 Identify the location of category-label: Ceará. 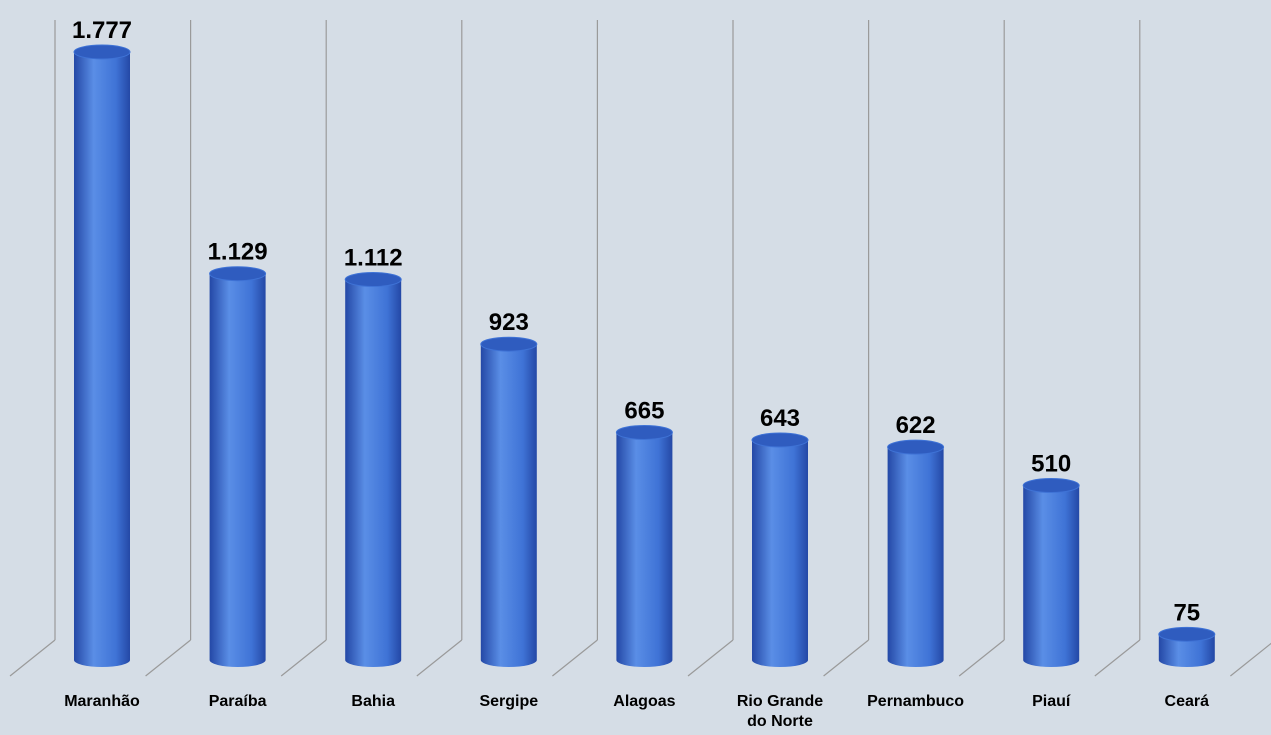
(1187, 701).